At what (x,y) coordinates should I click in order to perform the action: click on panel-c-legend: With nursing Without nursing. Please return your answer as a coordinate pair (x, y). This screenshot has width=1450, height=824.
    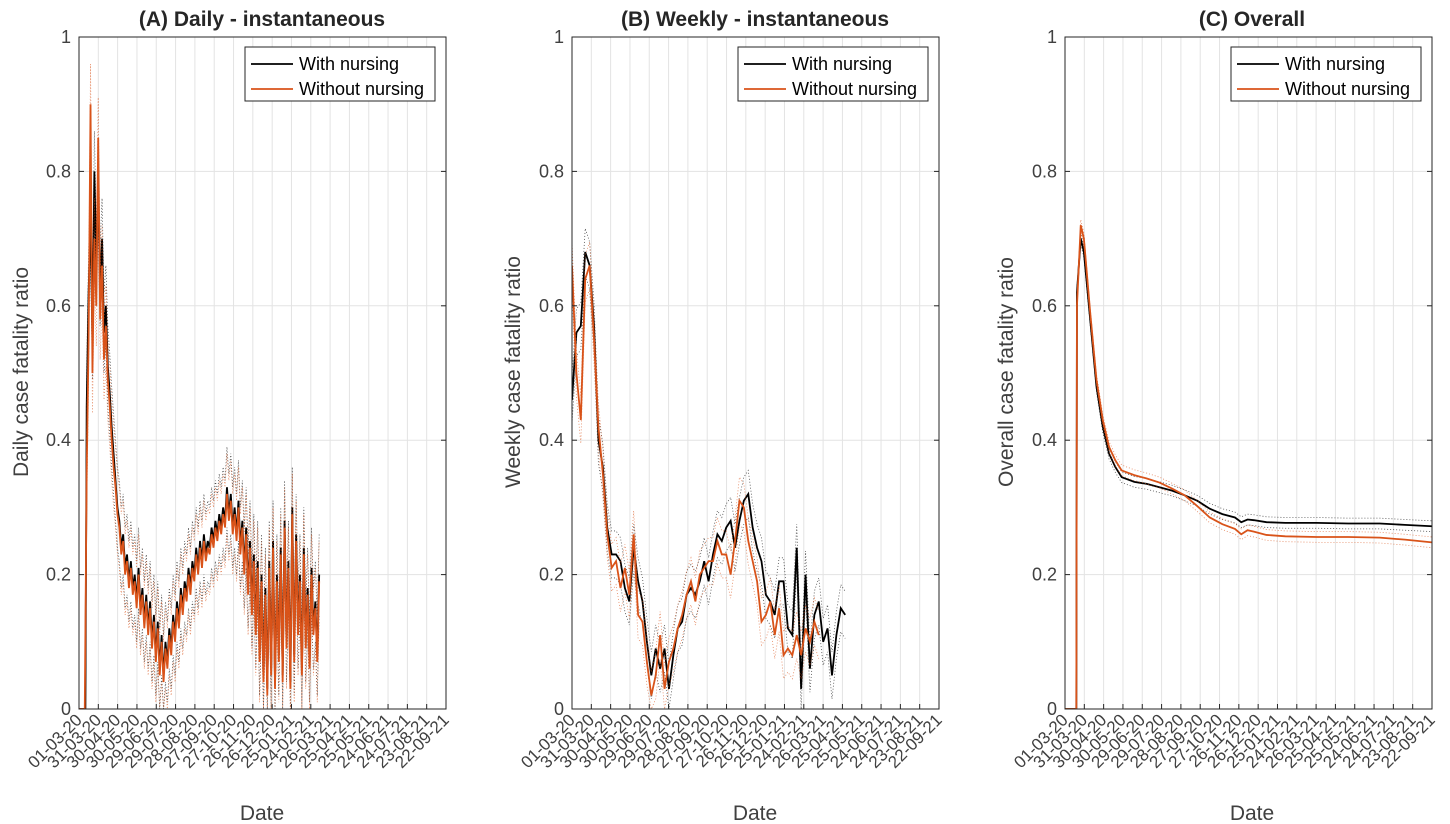
    Looking at the image, I should click on (1326, 74).